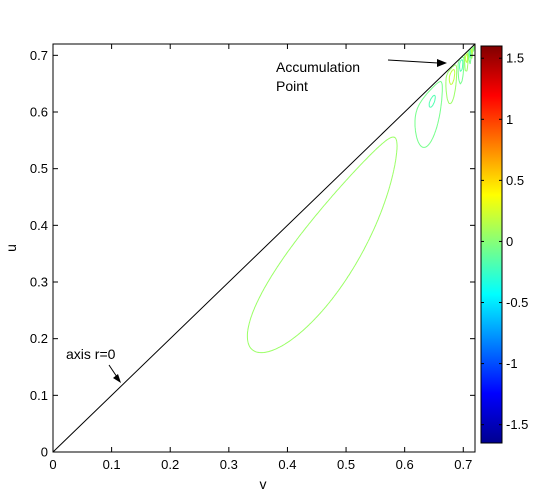  What do you see at coordinates (39, 225) in the screenshot?
I see `y-tick-label: 0.4` at bounding box center [39, 225].